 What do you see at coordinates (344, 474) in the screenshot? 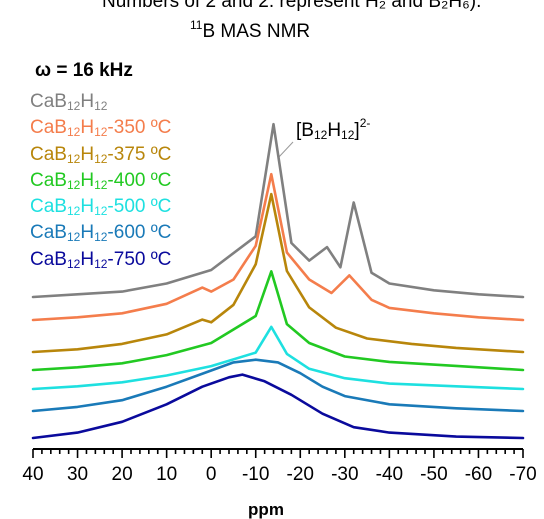
I see `x-tick-label: -30` at bounding box center [344, 474].